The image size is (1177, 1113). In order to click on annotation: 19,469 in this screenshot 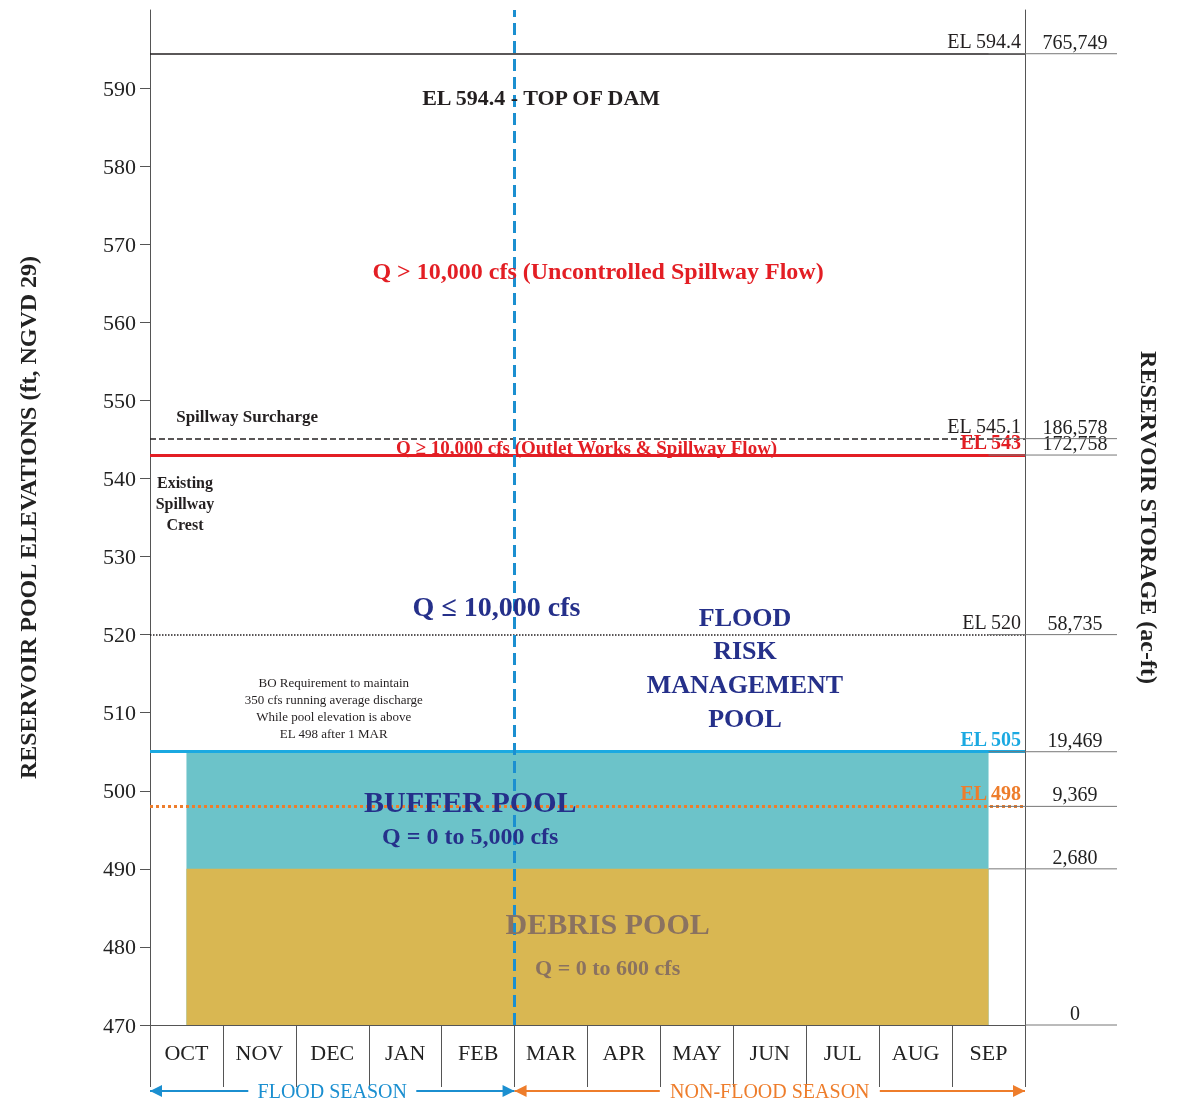, I will do `click(1075, 739)`.